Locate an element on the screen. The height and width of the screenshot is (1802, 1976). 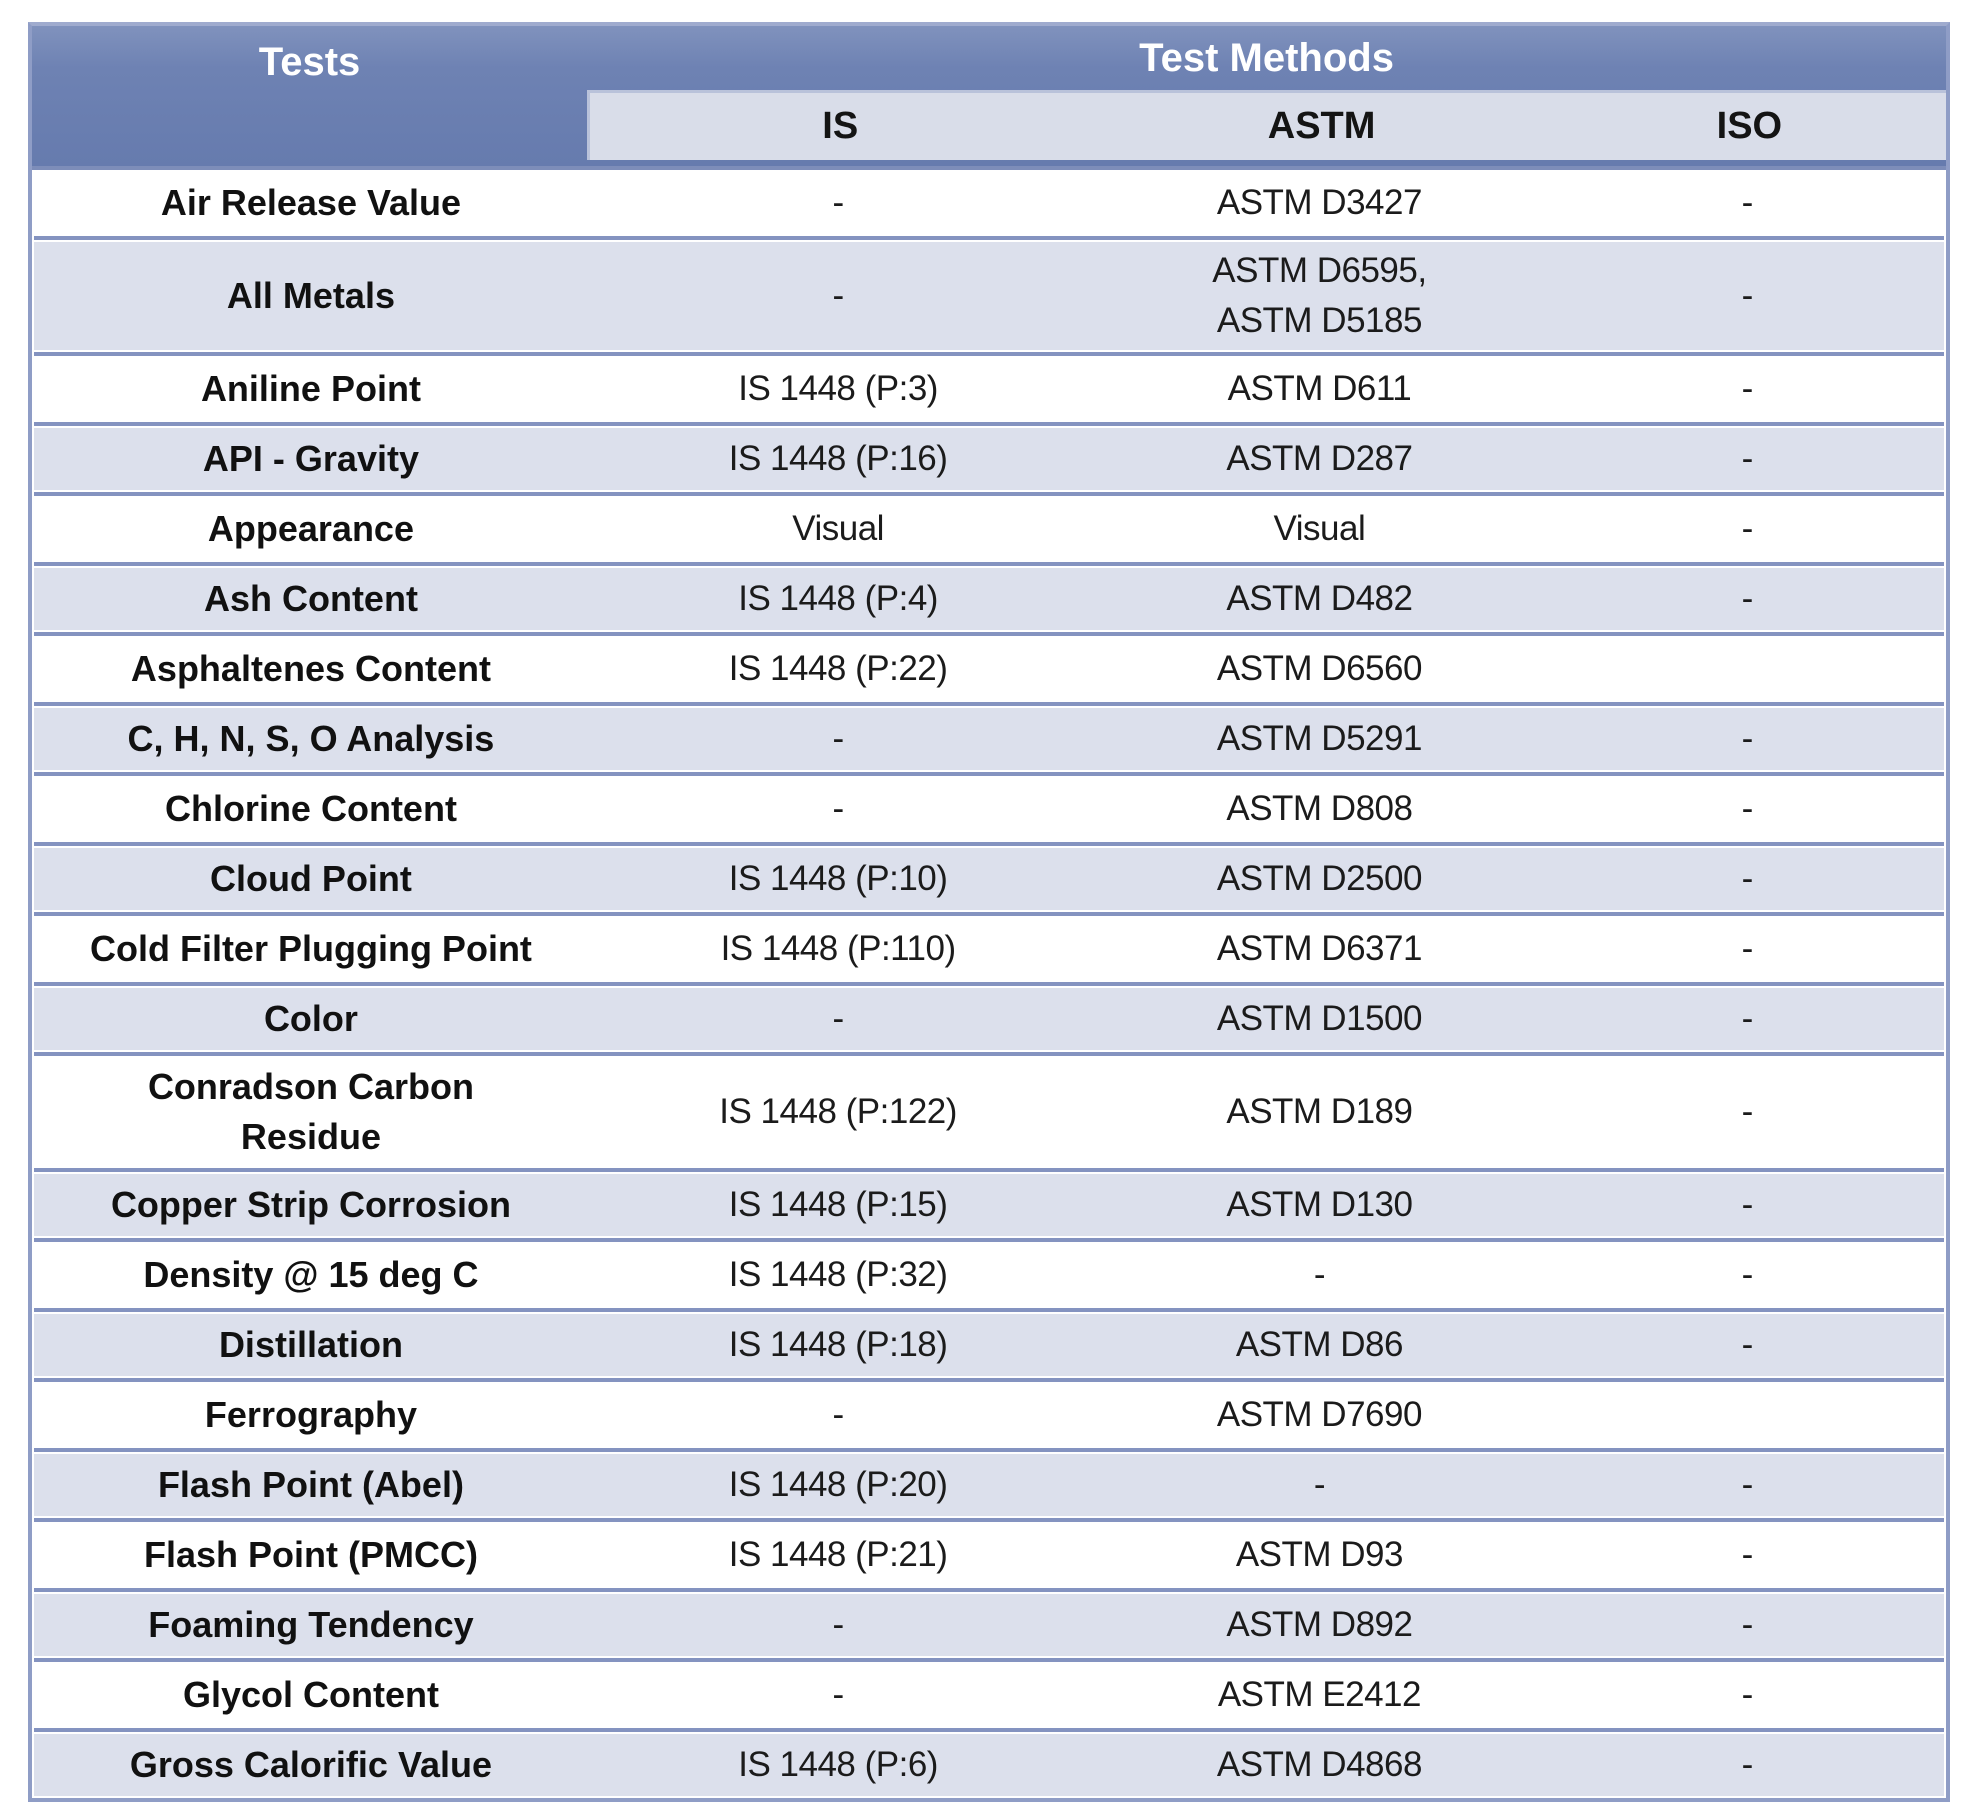
cell-is-method: IS 1448 (P:20) is located at coordinates (838, 1484).